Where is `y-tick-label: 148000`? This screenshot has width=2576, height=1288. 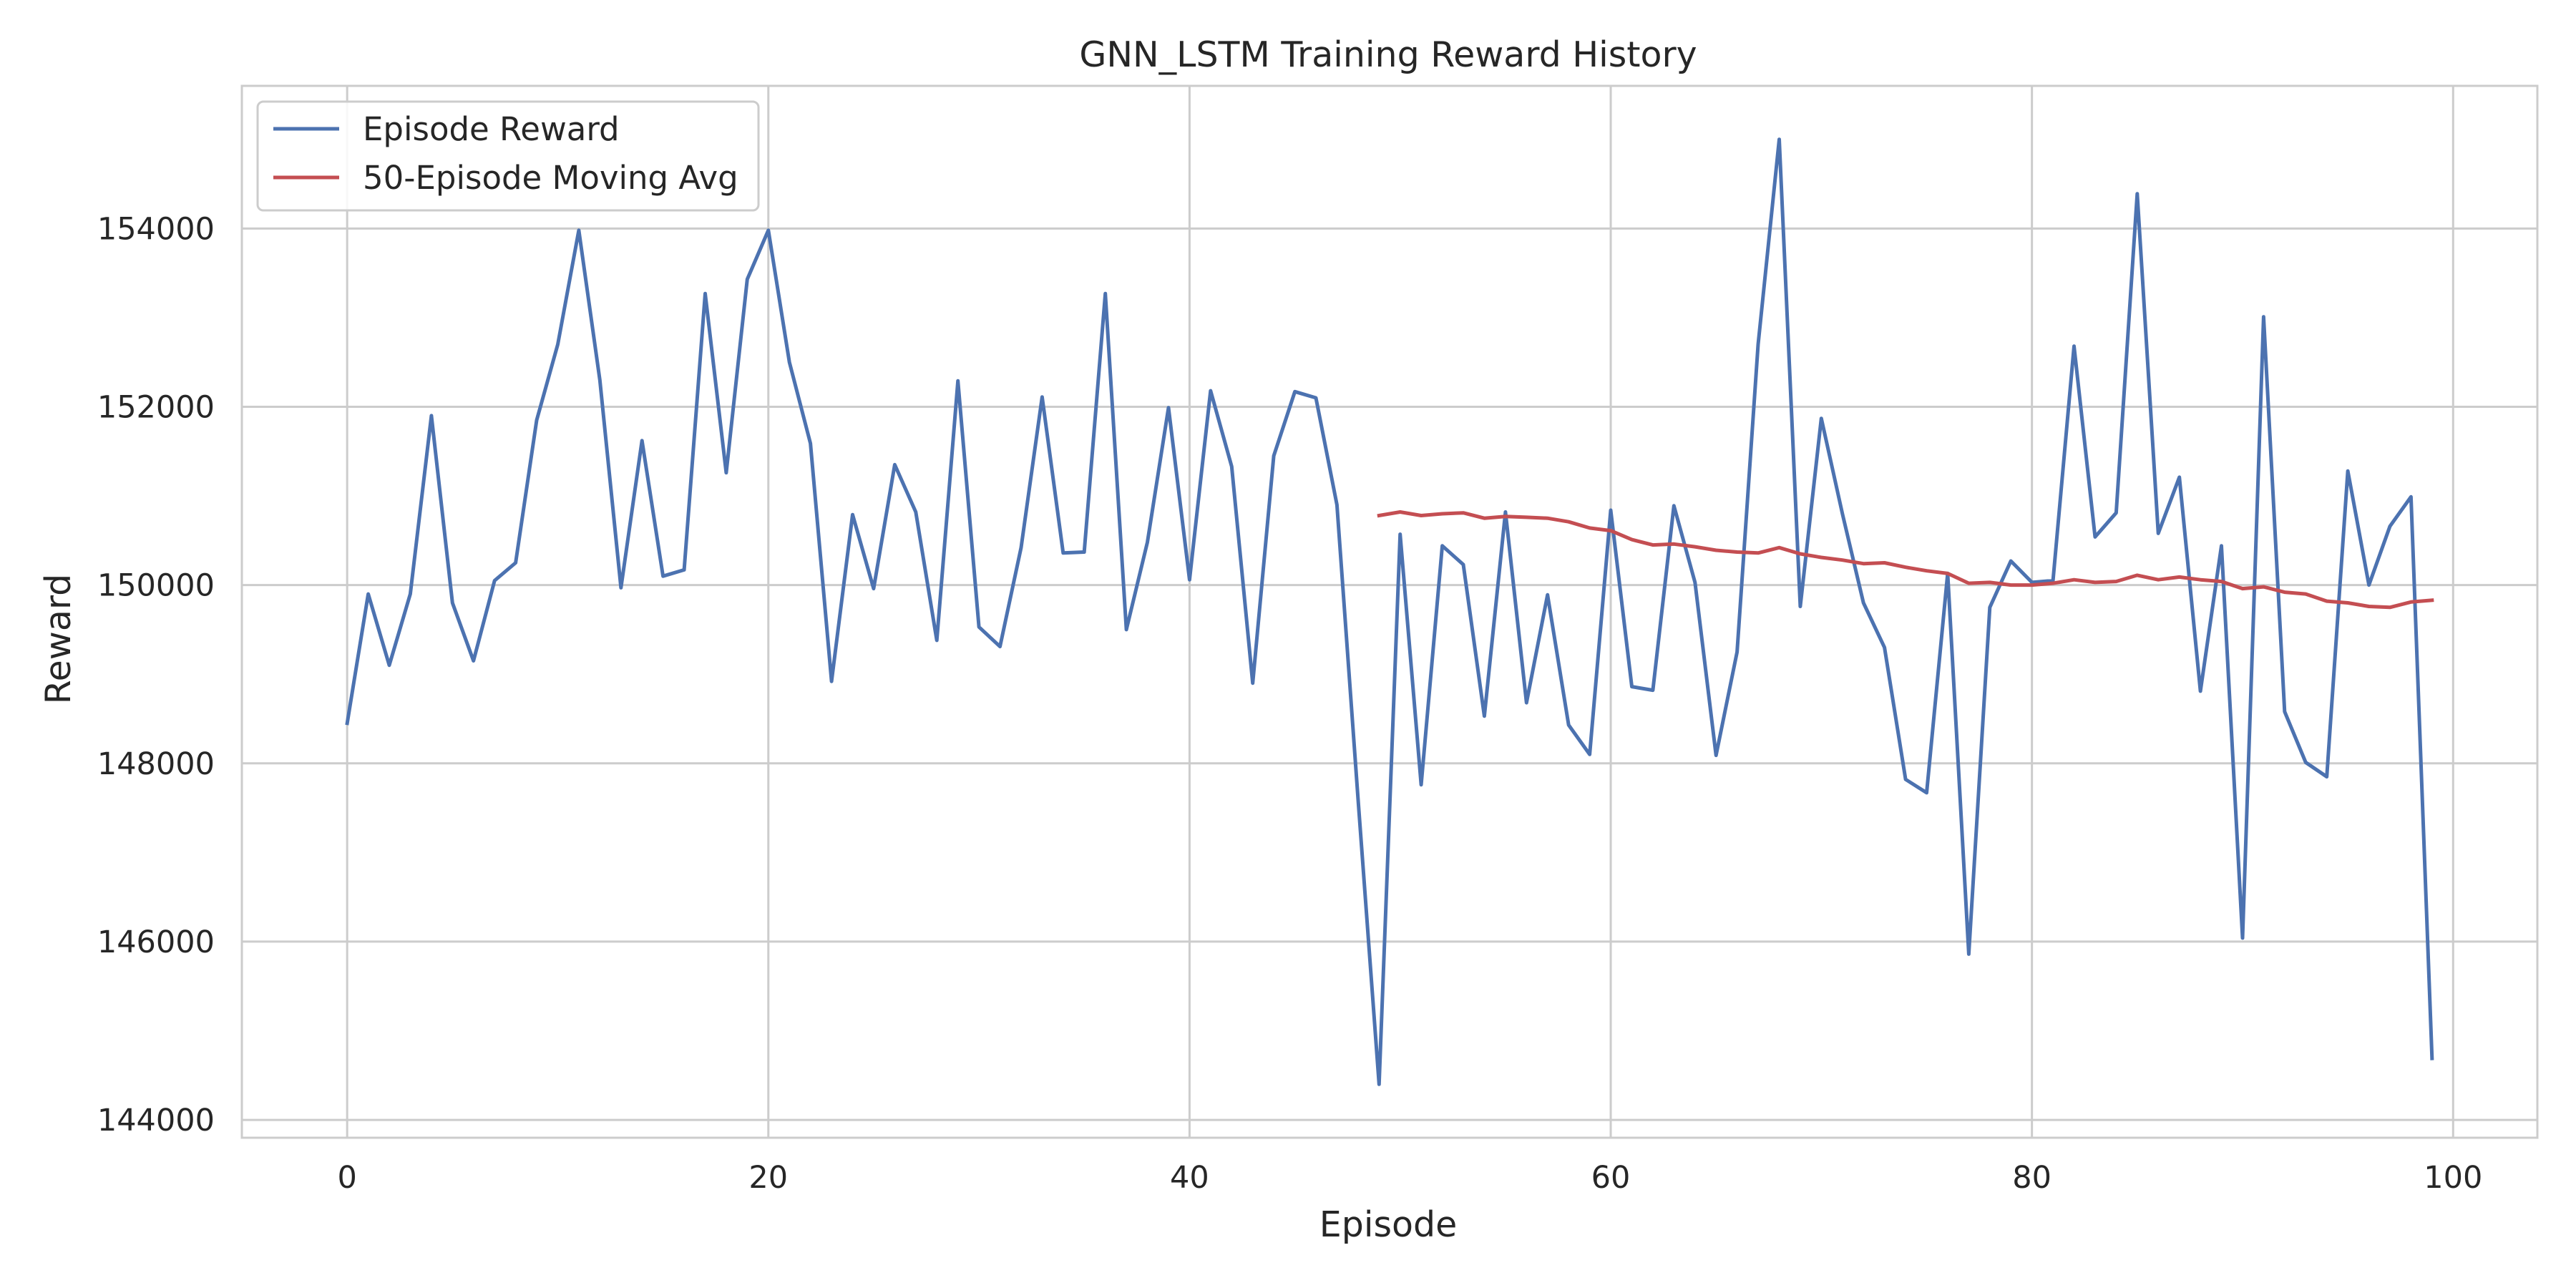
y-tick-label: 148000 is located at coordinates (156, 764).